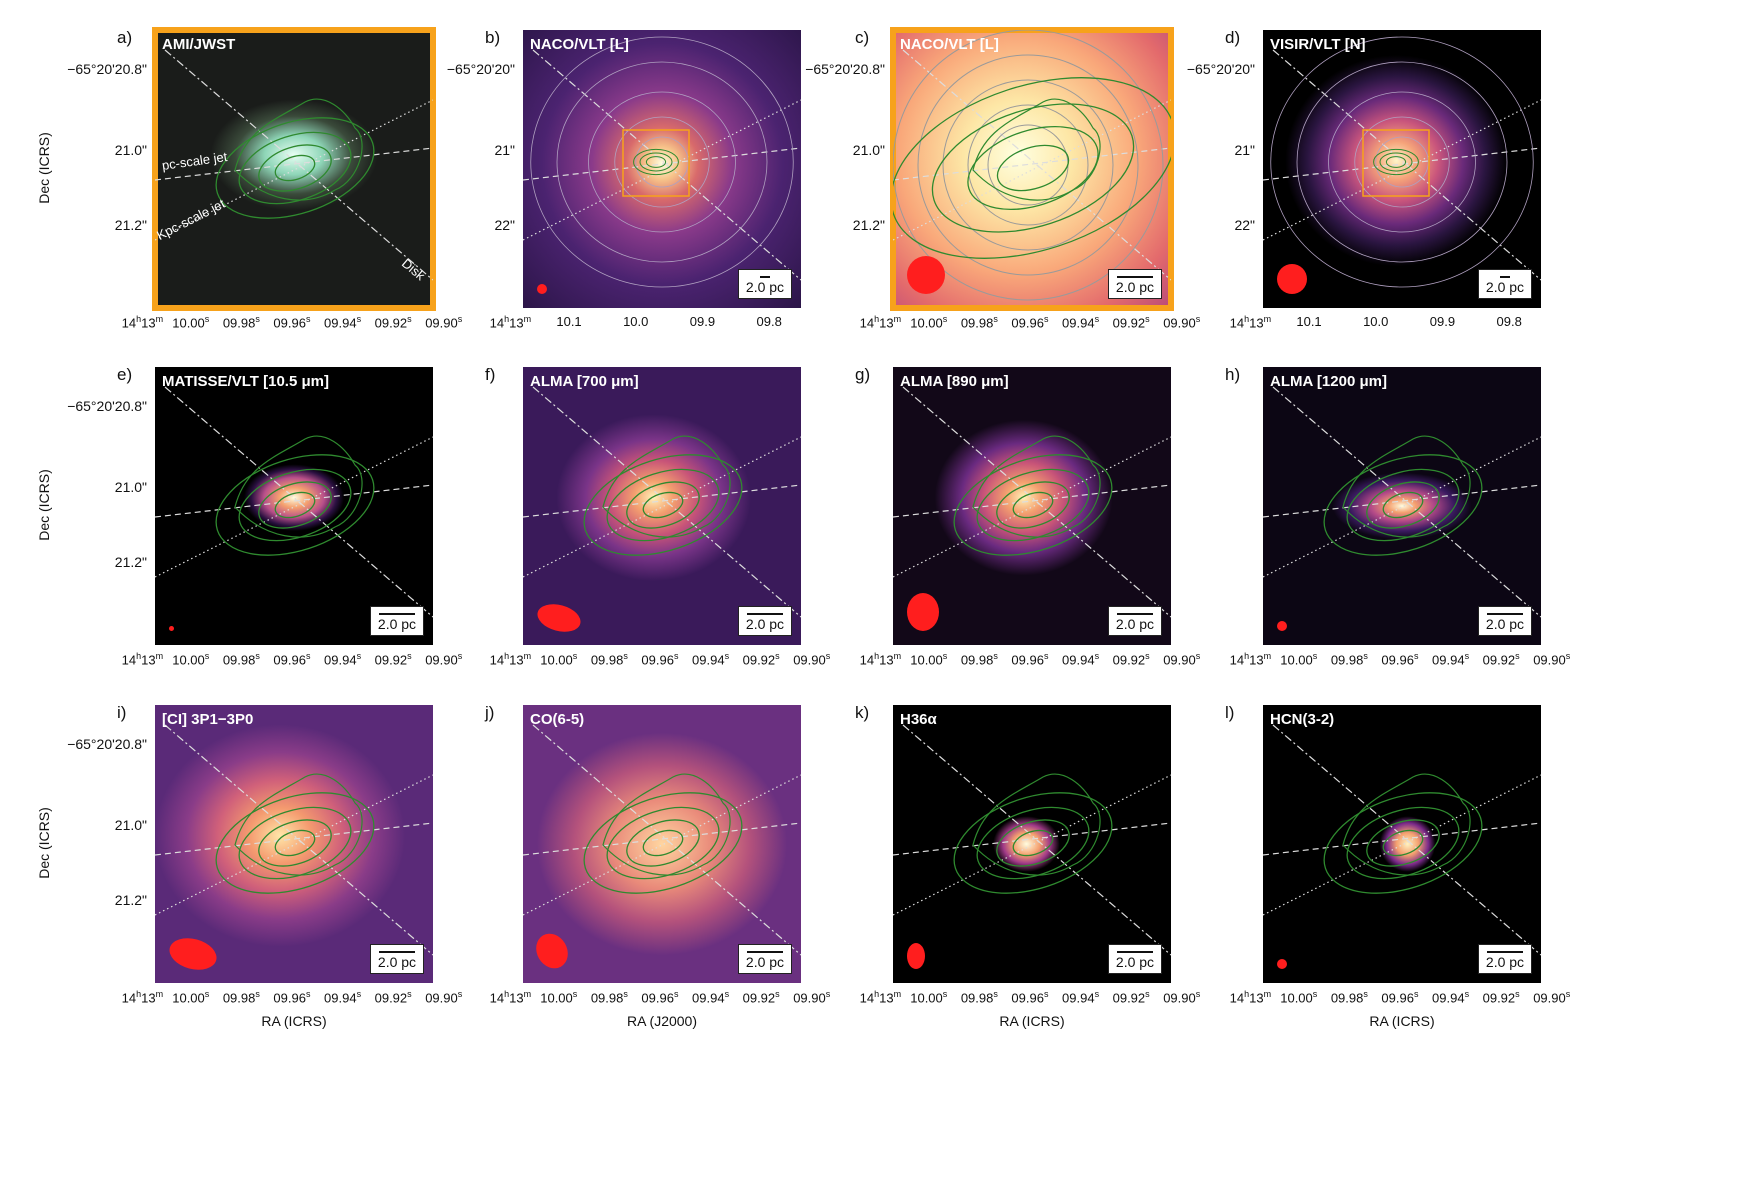 This screenshot has height=1183, width=1762. I want to click on panel-image: CO(6-5) 2.0 pc, so click(662, 844).